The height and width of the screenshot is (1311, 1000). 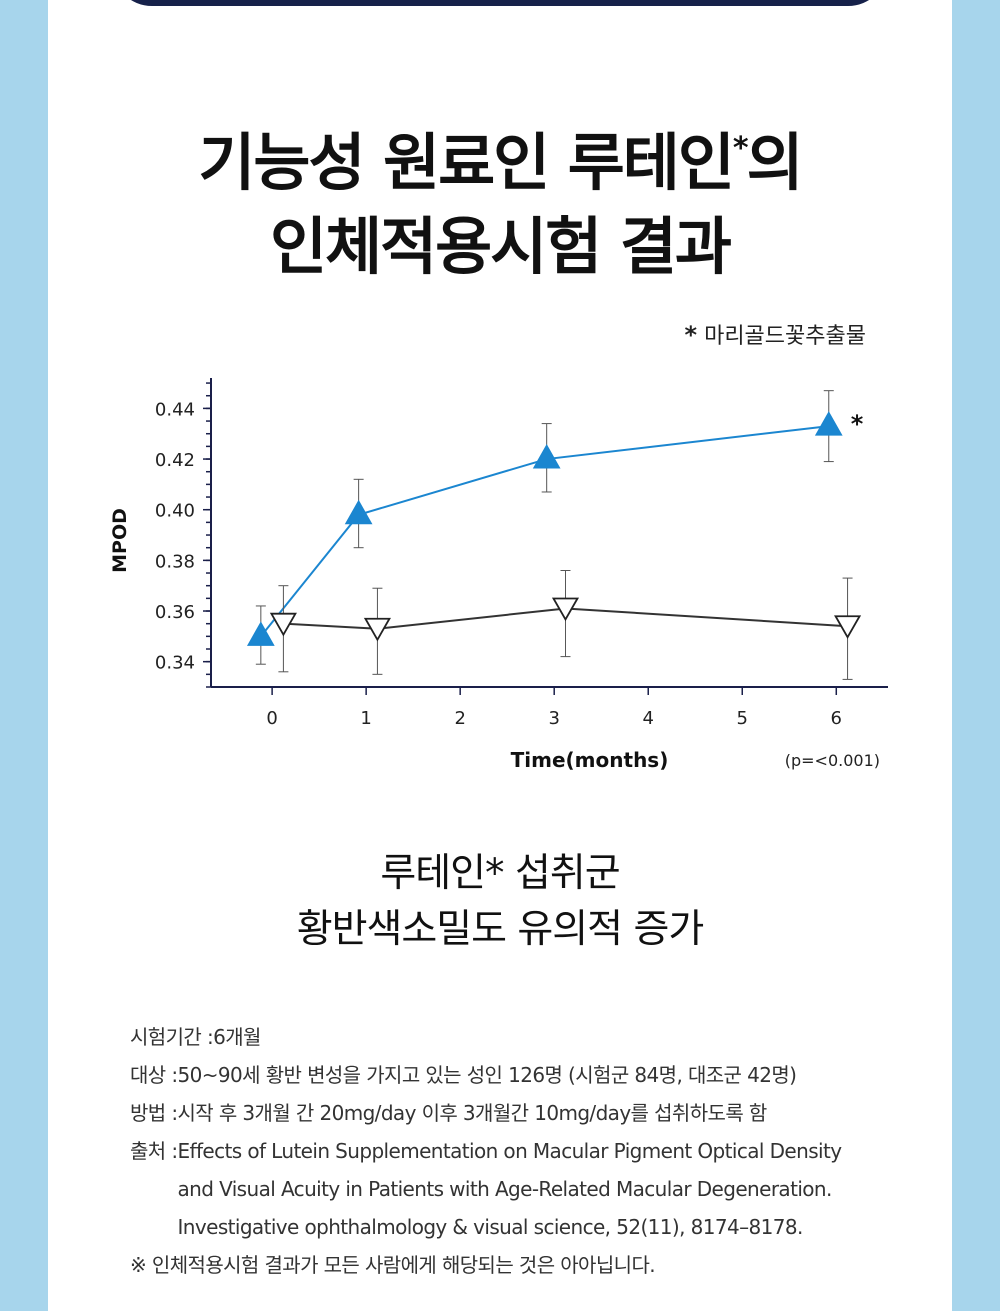 I want to click on x-tick-label: 1, so click(x=365, y=718).